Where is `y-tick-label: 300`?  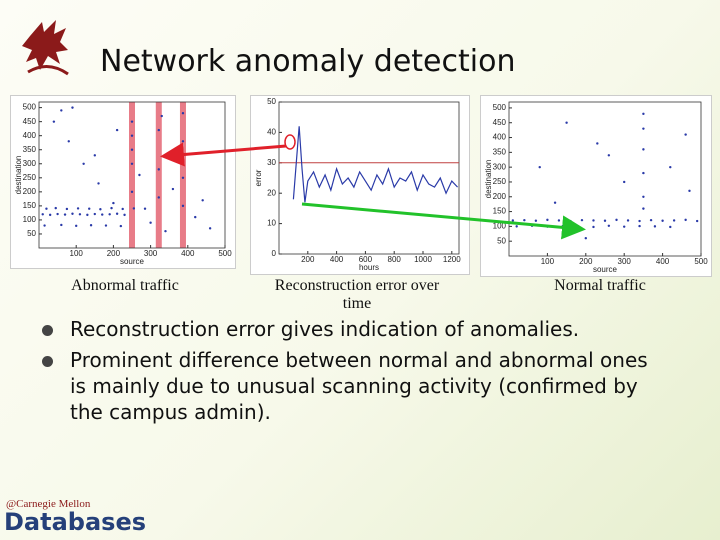
y-tick-label: 300 is located at coordinates (500, 166).